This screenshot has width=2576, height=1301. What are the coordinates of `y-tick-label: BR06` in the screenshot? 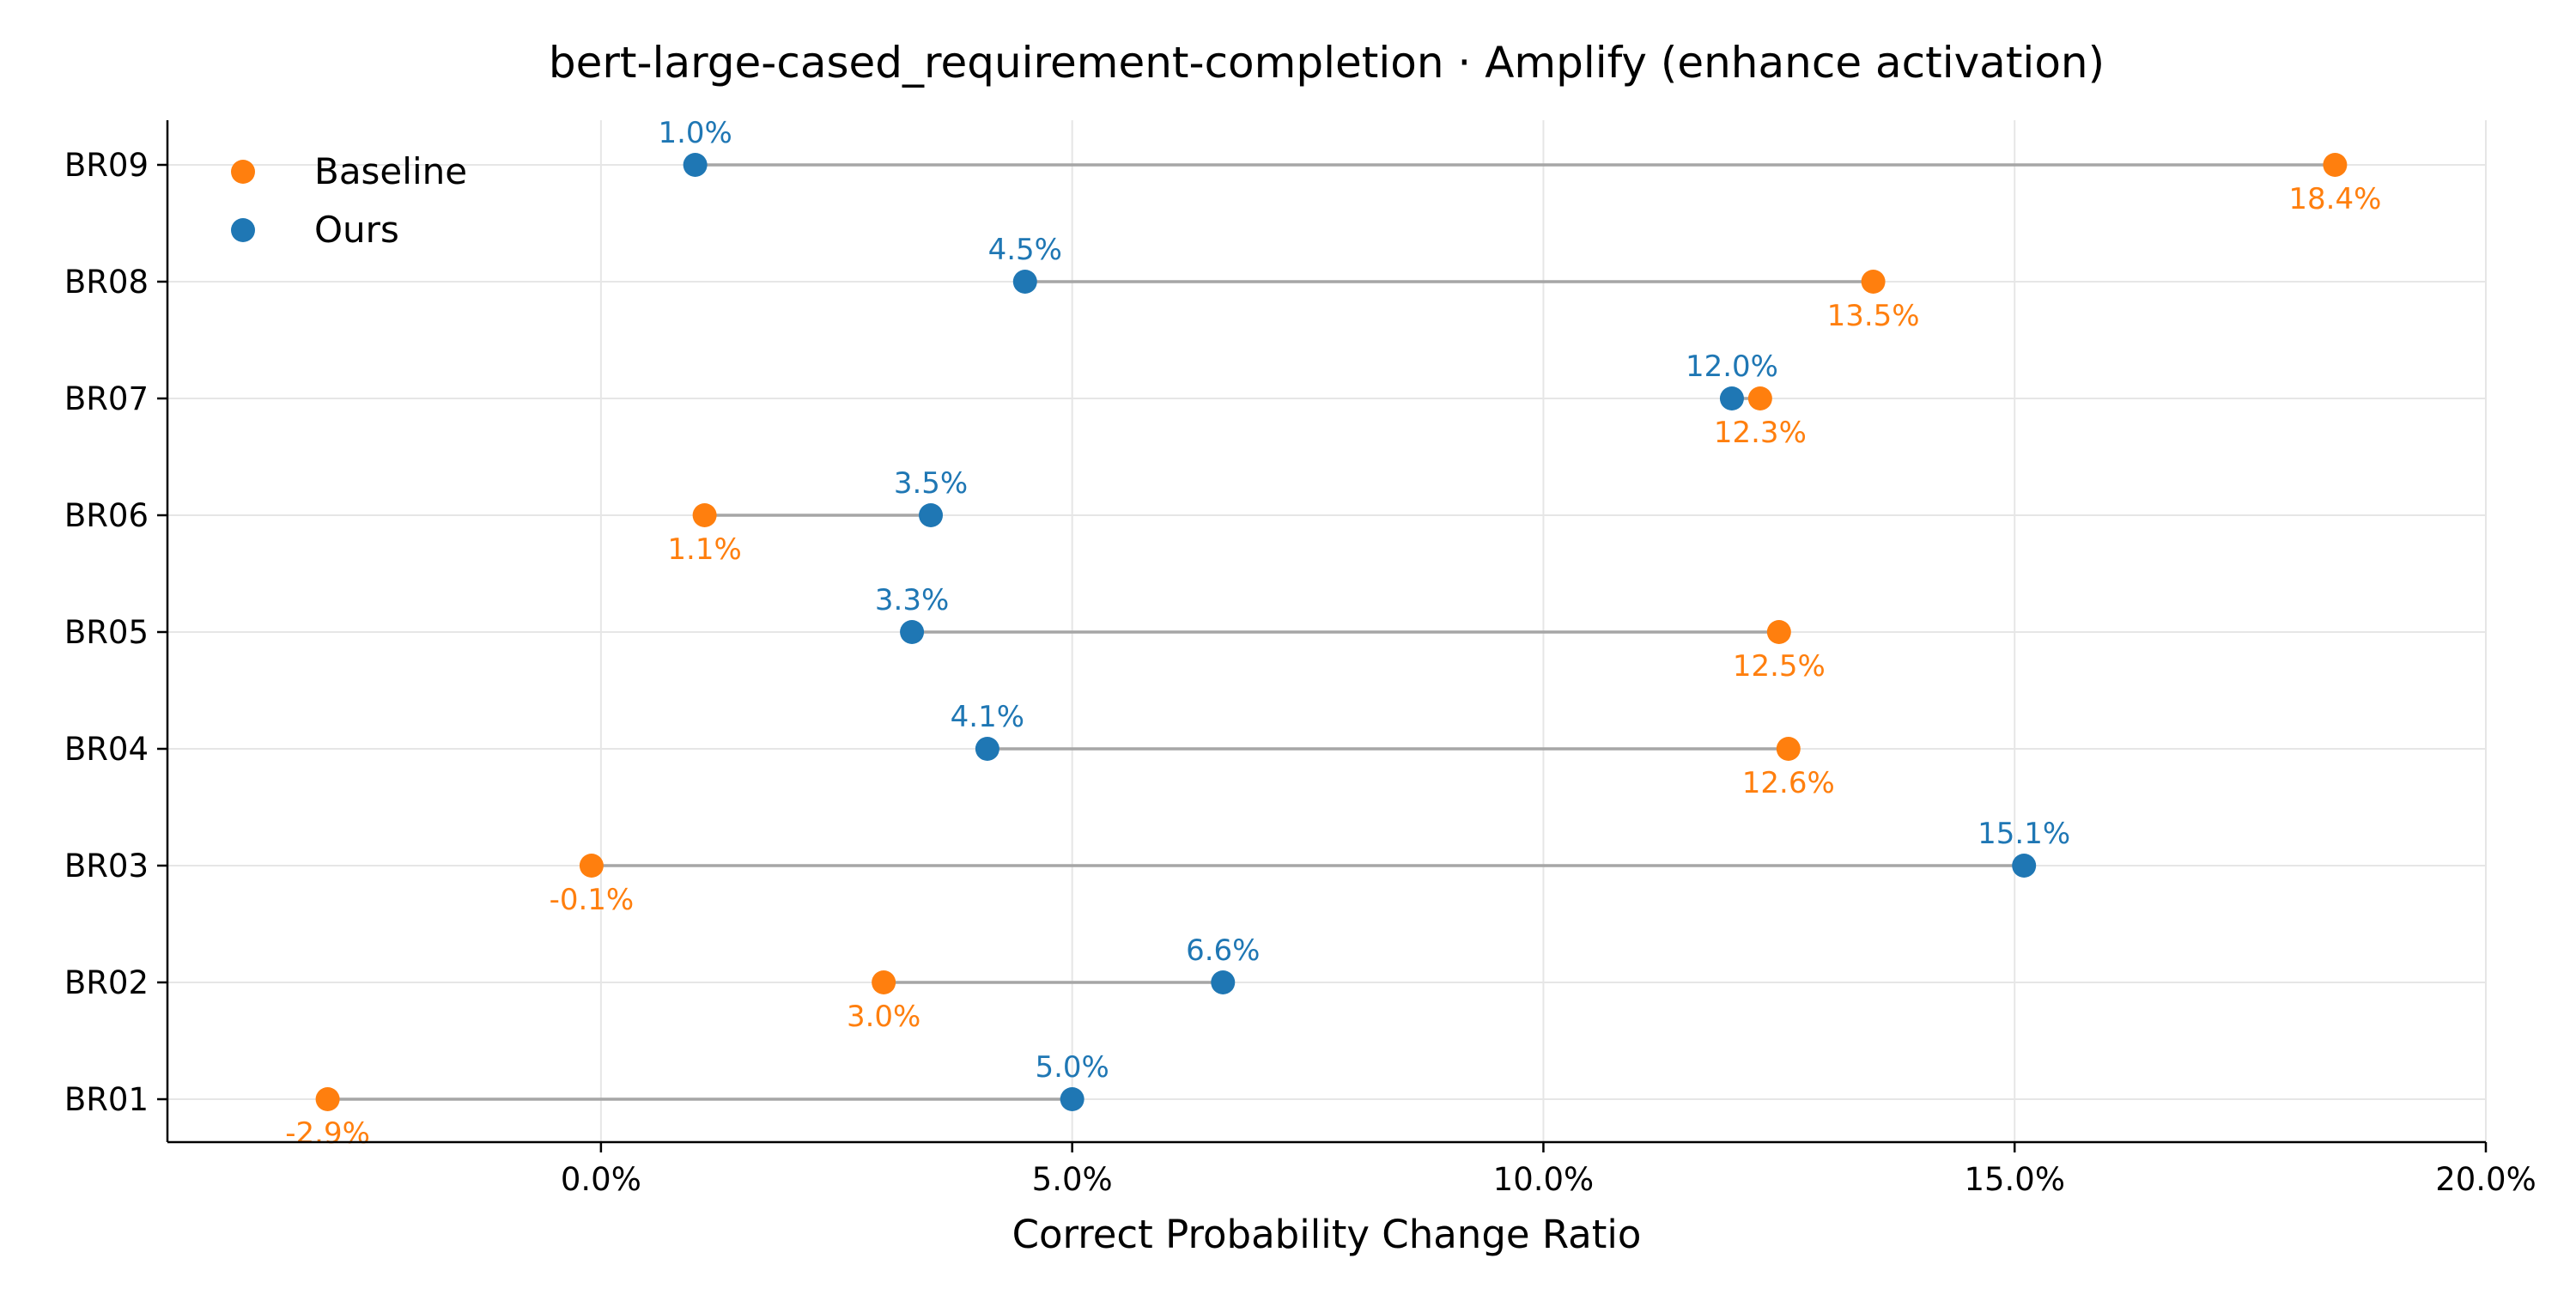 It's located at (106, 515).